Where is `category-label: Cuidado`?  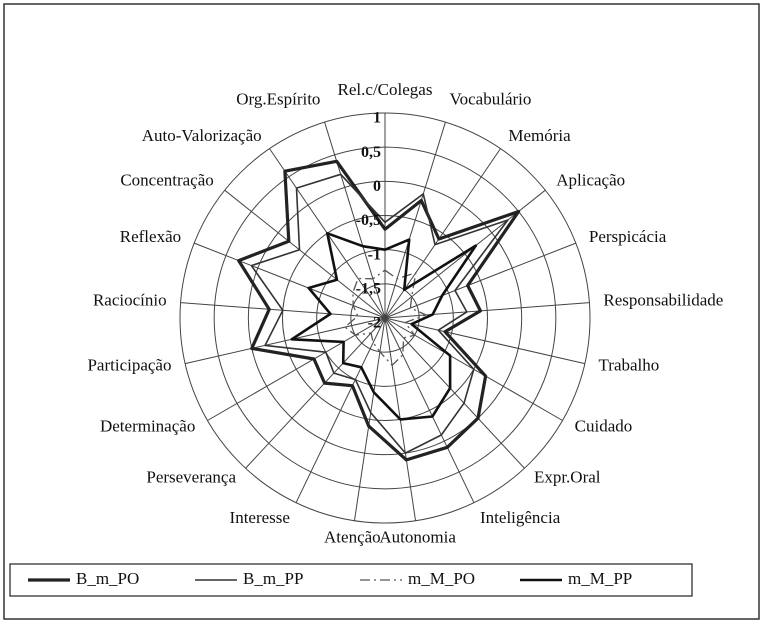 category-label: Cuidado is located at coordinates (604, 425).